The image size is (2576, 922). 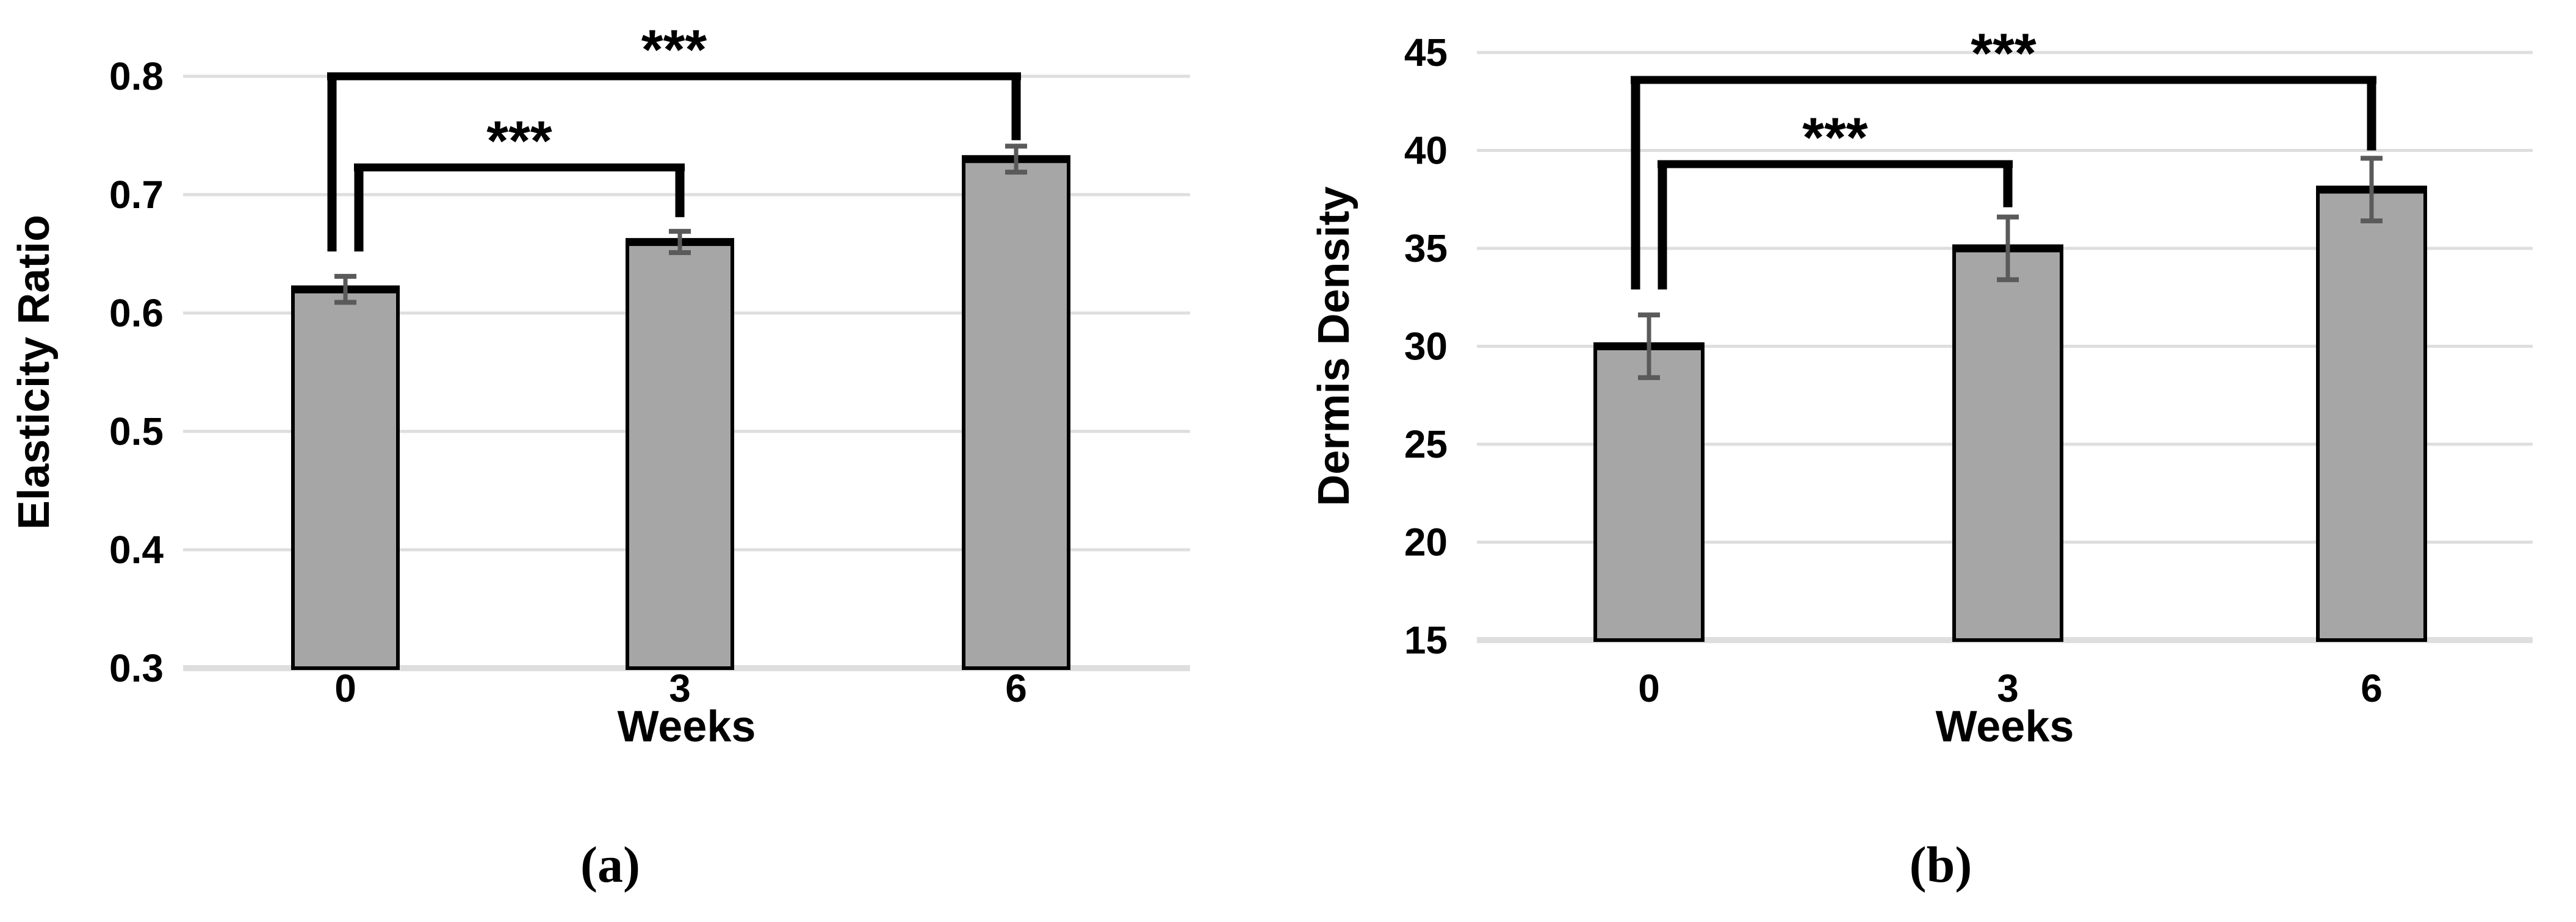 What do you see at coordinates (136, 195) in the screenshot?
I see `y-tick-label: 0.7` at bounding box center [136, 195].